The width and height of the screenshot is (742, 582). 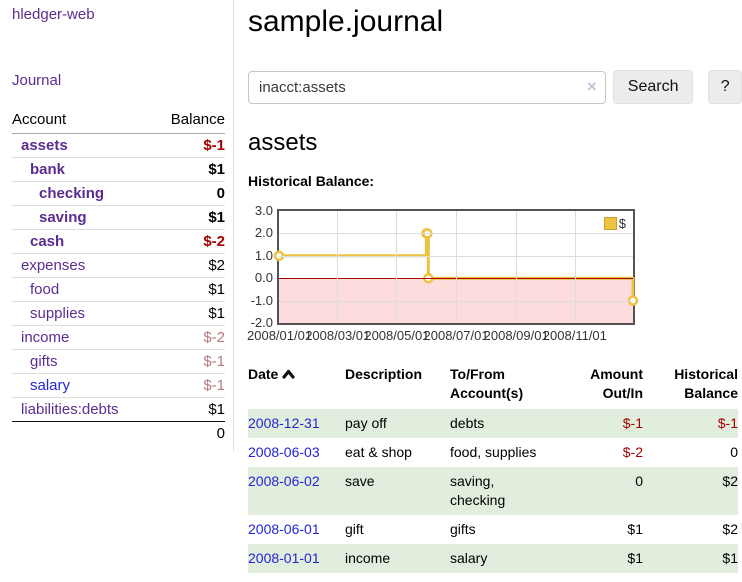 I want to click on sidebar-account-food: food, so click(x=45, y=289).